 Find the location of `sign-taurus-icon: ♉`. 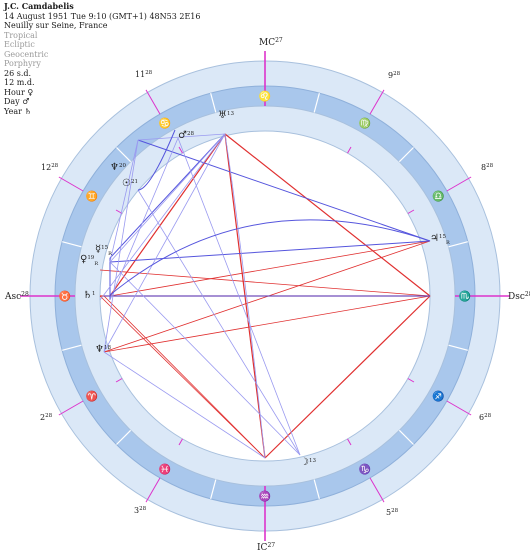

sign-taurus-icon: ♉ is located at coordinates (65, 296).